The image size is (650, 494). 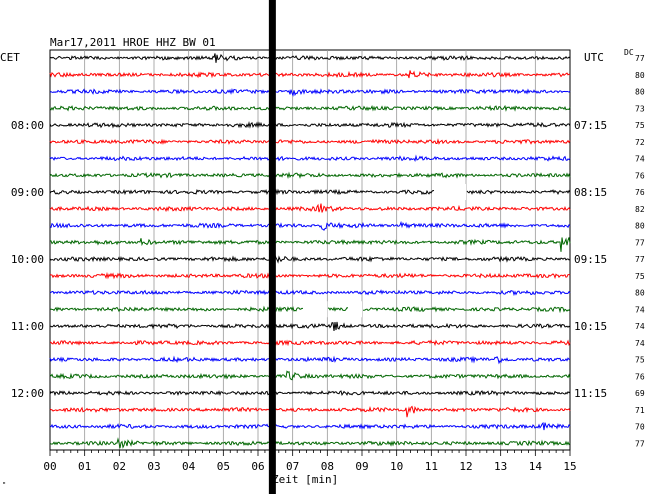 I want to click on x-tick-label: 06, so click(x=257, y=466).